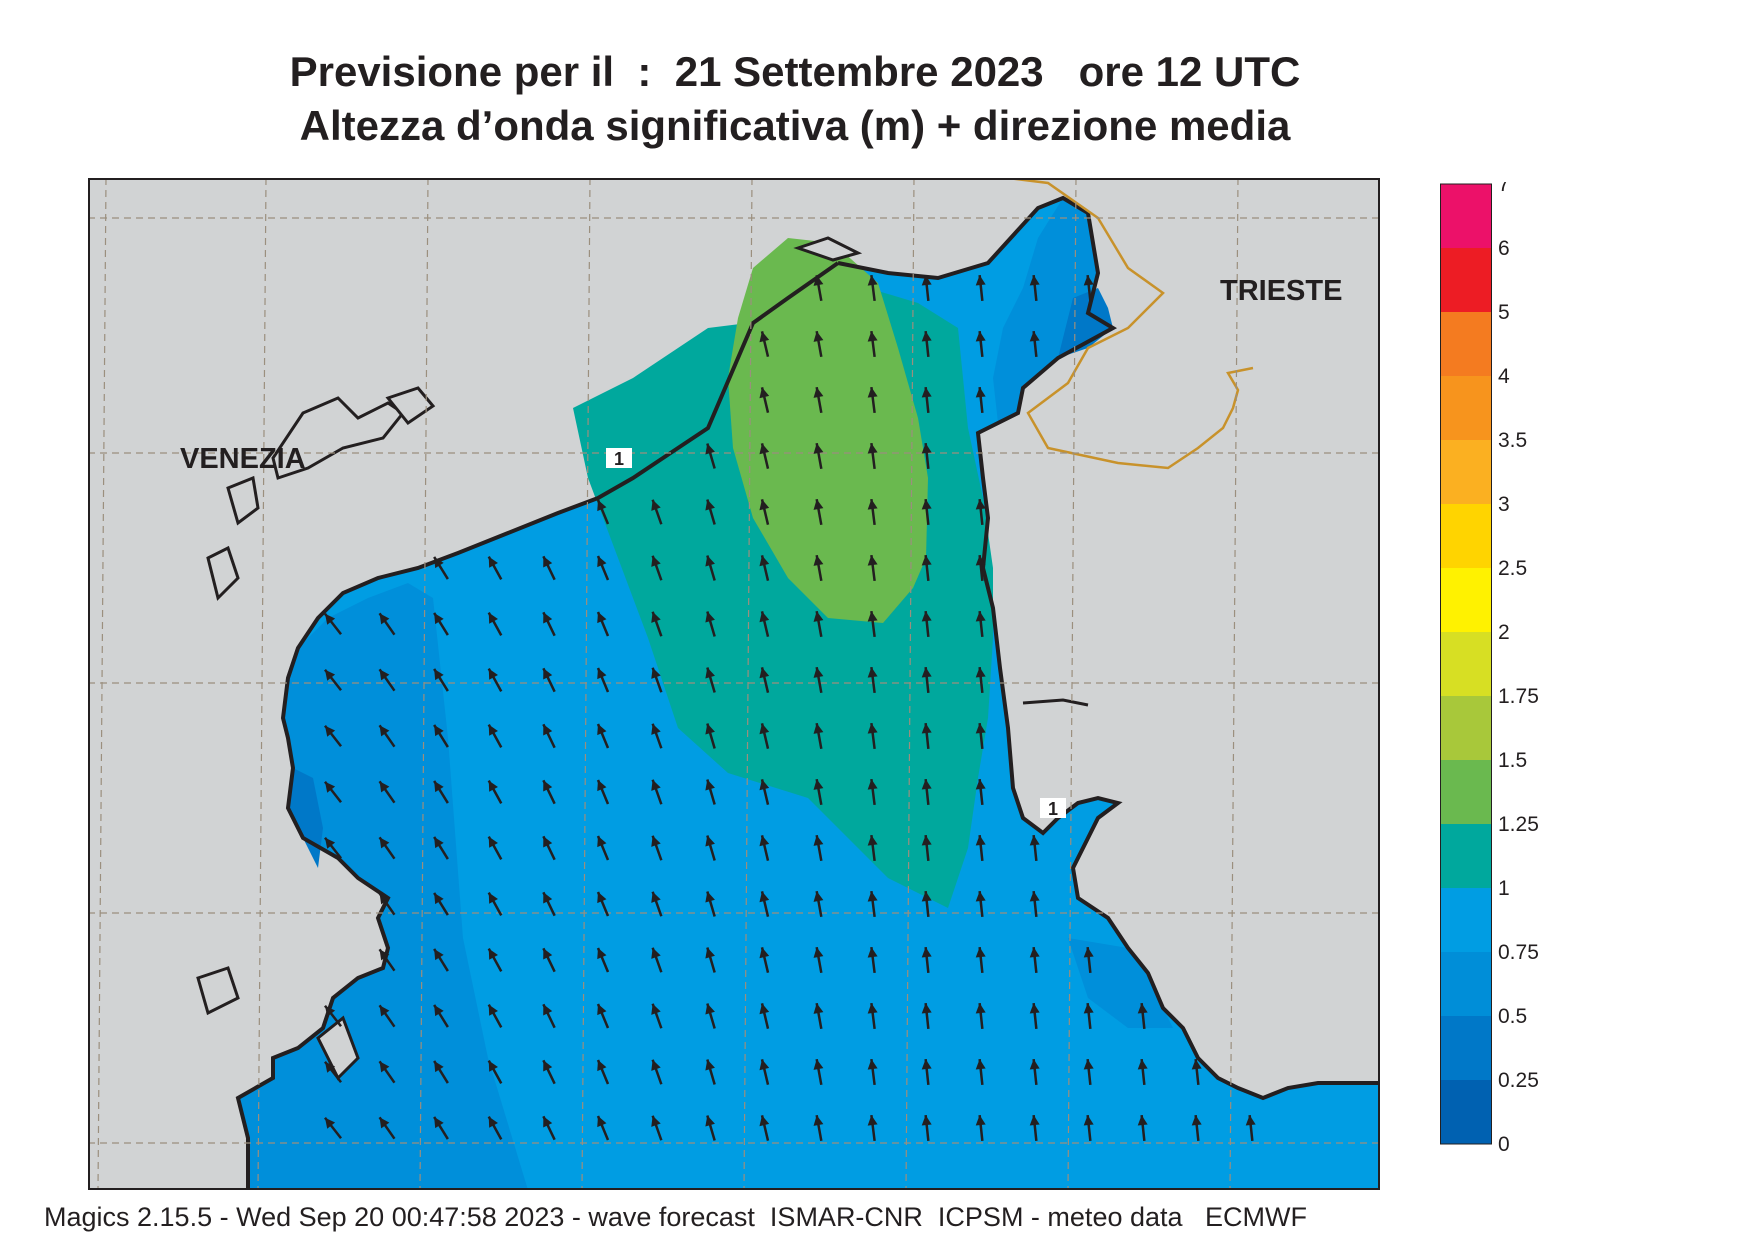 This screenshot has height=1242, width=1755. What do you see at coordinates (1518, 1080) in the screenshot?
I see `legend-level-label: 0.25` at bounding box center [1518, 1080].